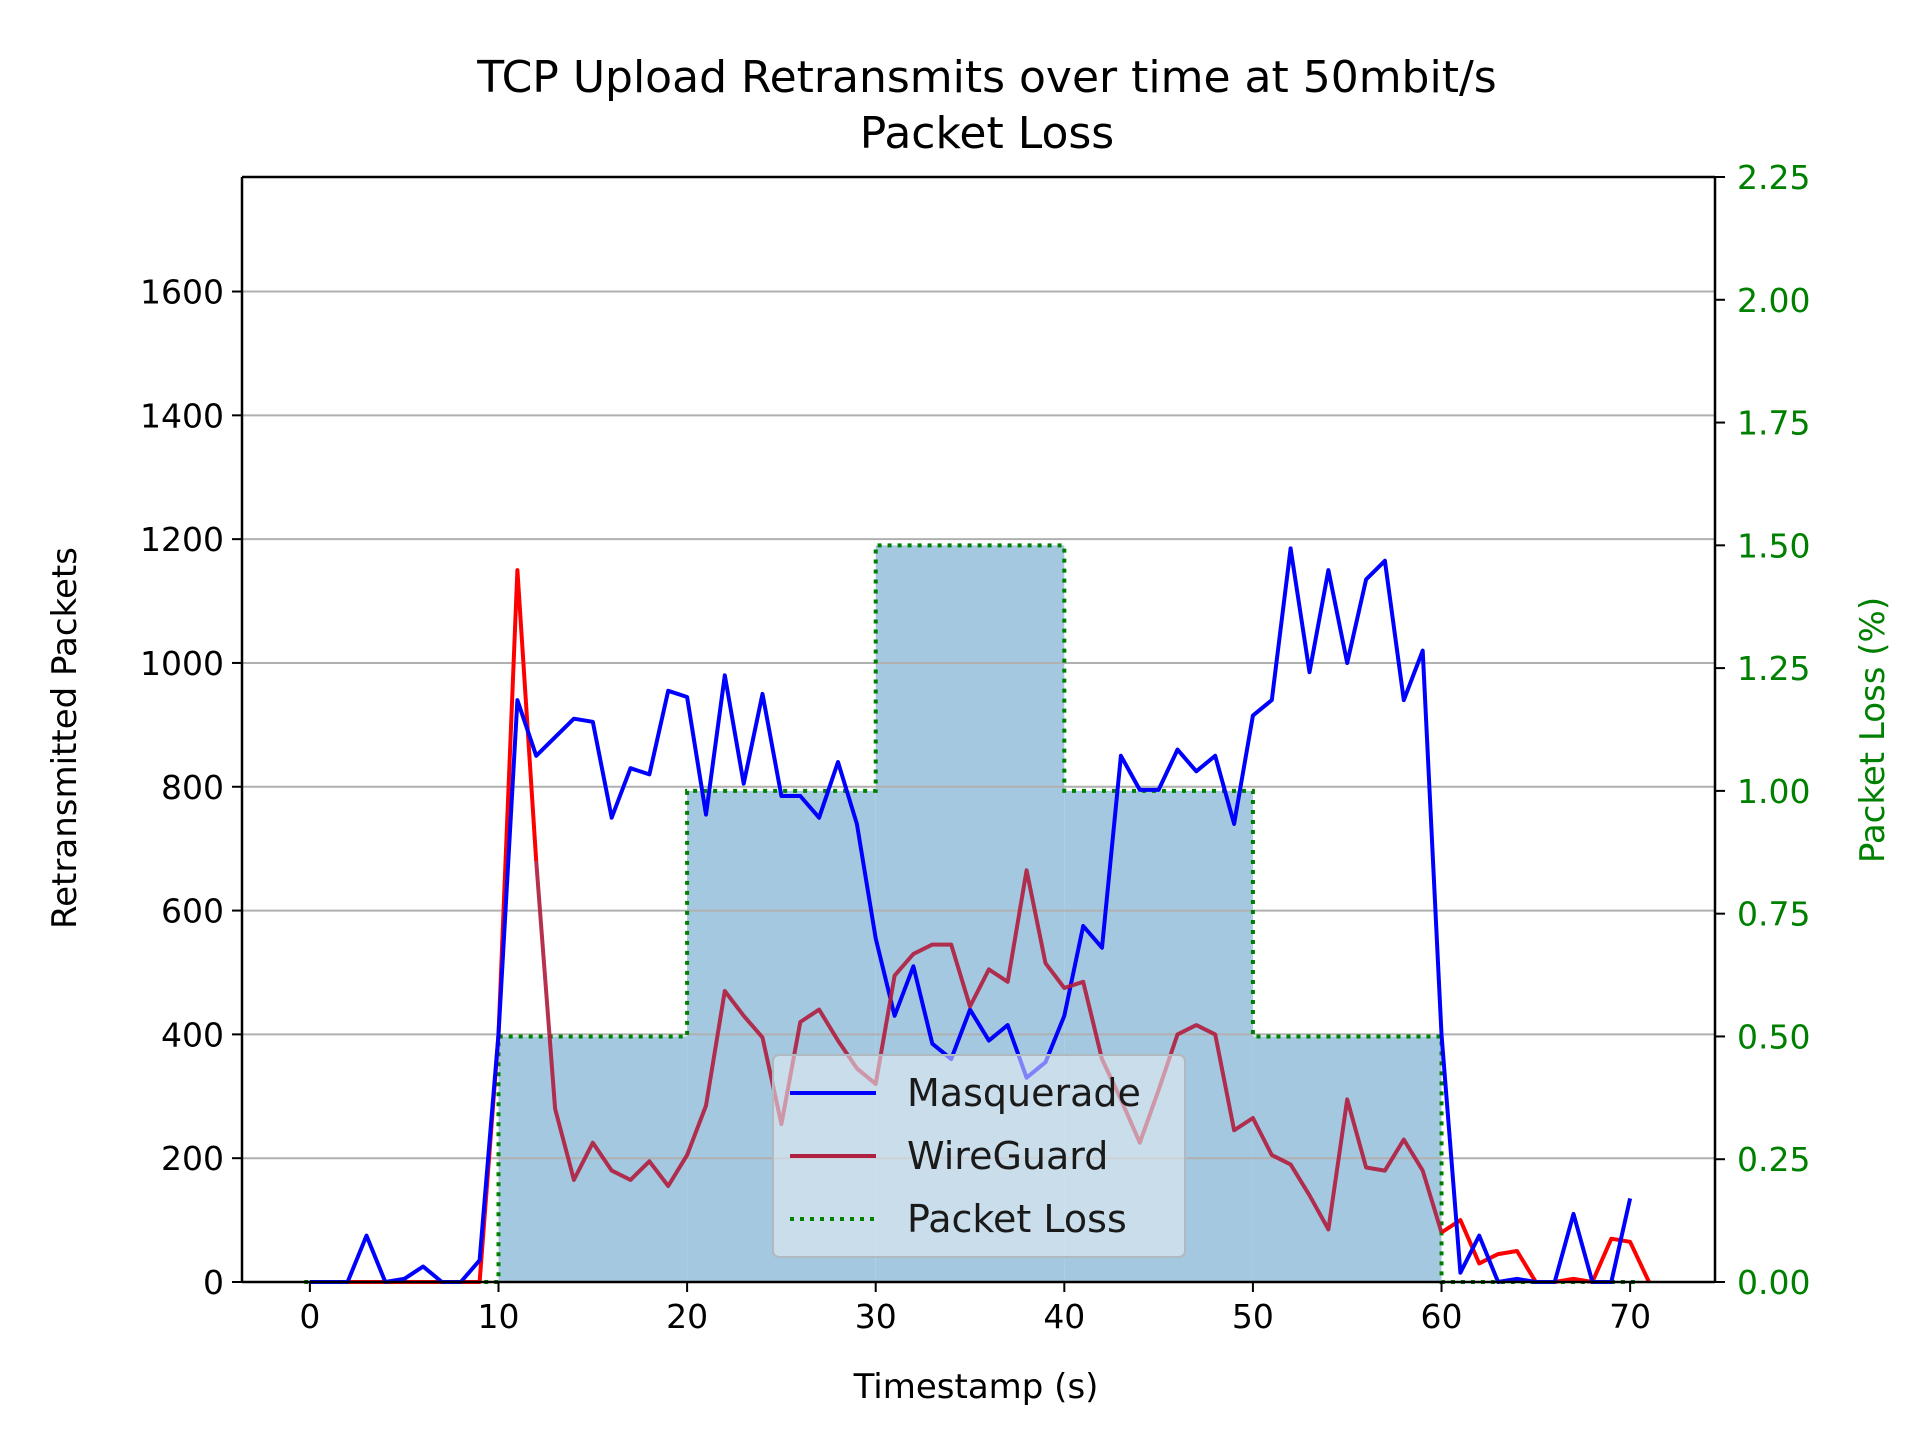 Image resolution: width=1920 pixels, height=1440 pixels. Describe the element at coordinates (1773, 545) in the screenshot. I see `y-right-tick-label-6: 1.50` at that location.